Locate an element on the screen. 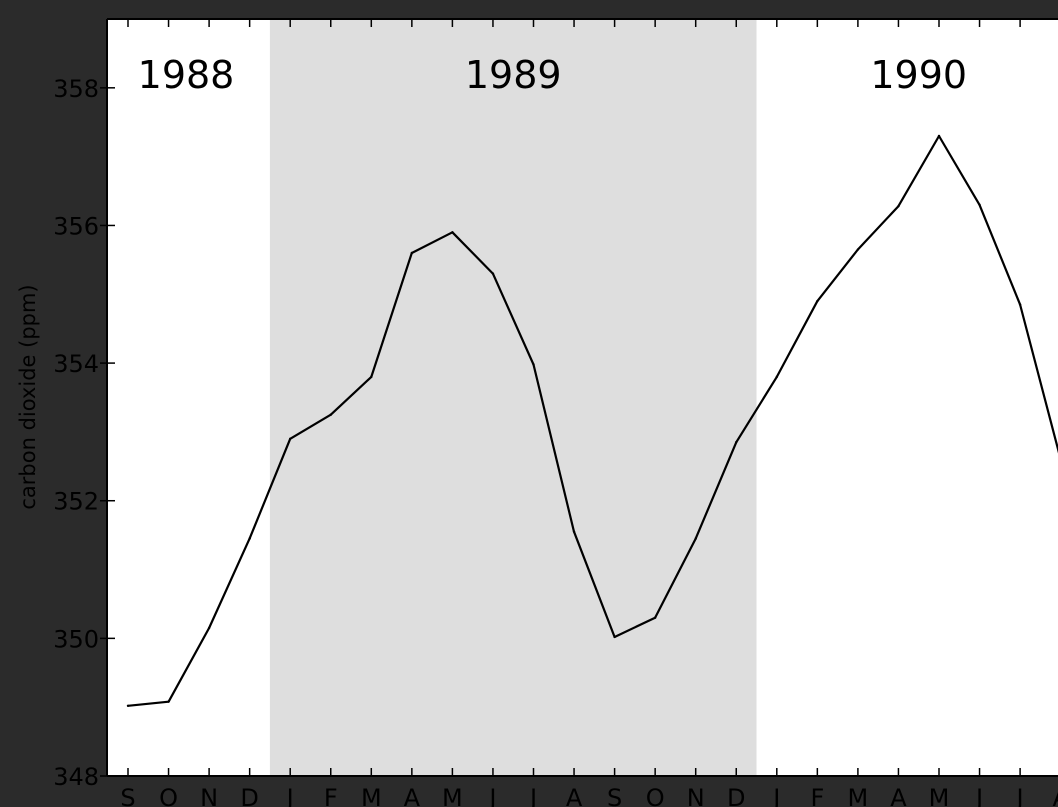 This screenshot has width=1058, height=807. x-tick-label-4: J is located at coordinates (289, 795).